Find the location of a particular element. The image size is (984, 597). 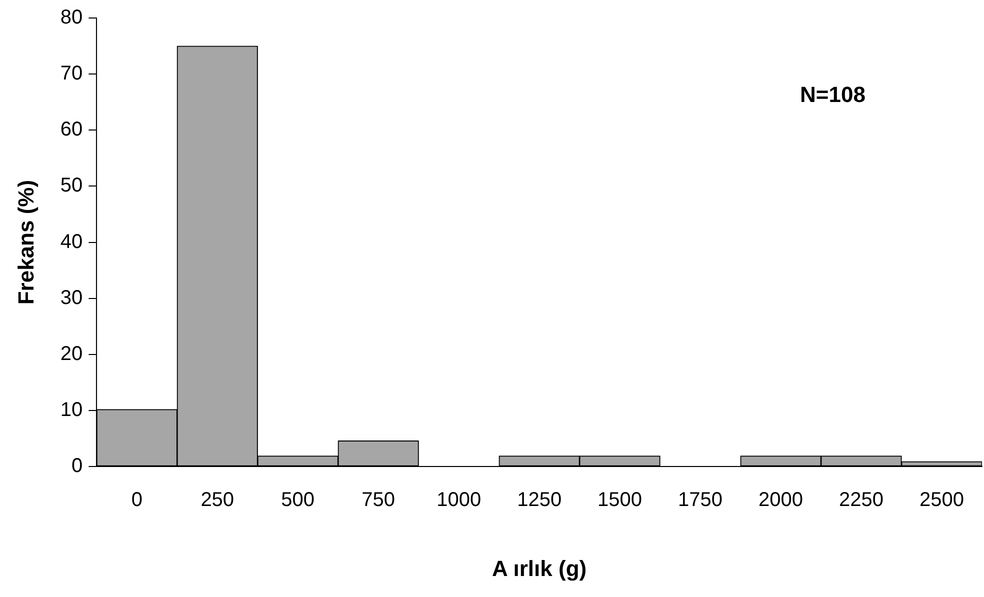

x-tick-label: 500 is located at coordinates (298, 500).